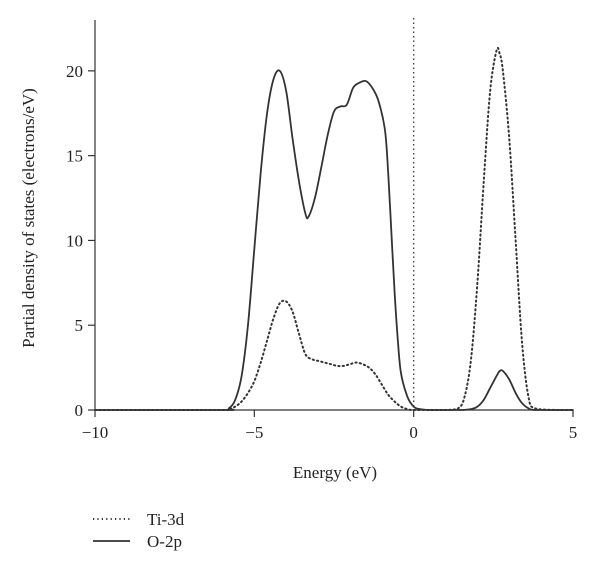 This screenshot has height=570, width=600. I want to click on x-tick-label: 5, so click(573, 432).